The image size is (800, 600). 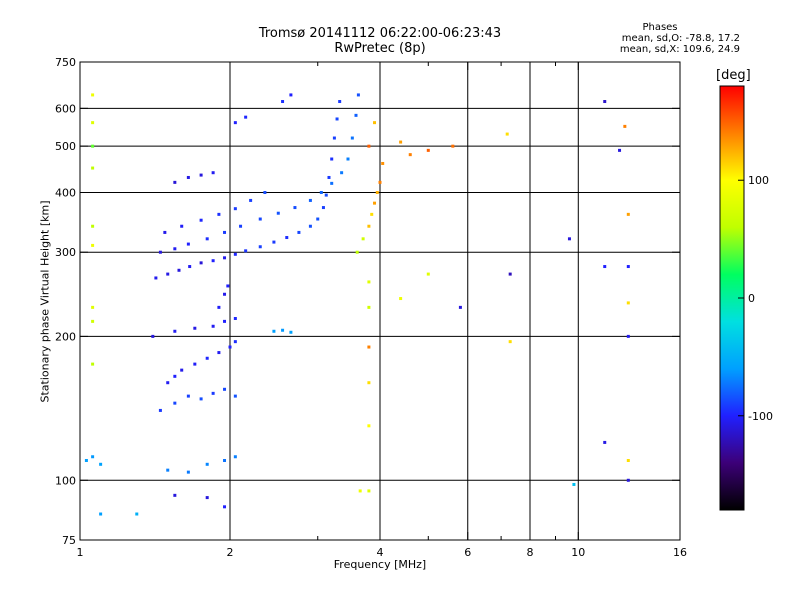 What do you see at coordinates (760, 416) in the screenshot?
I see `colorbar-tick-label: -100` at bounding box center [760, 416].